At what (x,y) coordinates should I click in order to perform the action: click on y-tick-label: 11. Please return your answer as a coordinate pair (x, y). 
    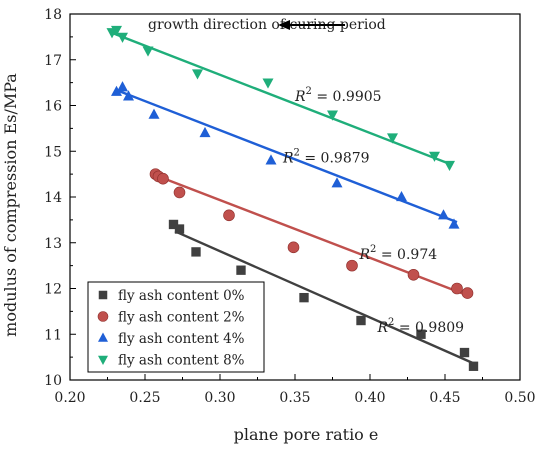
    Looking at the image, I should click on (53, 335).